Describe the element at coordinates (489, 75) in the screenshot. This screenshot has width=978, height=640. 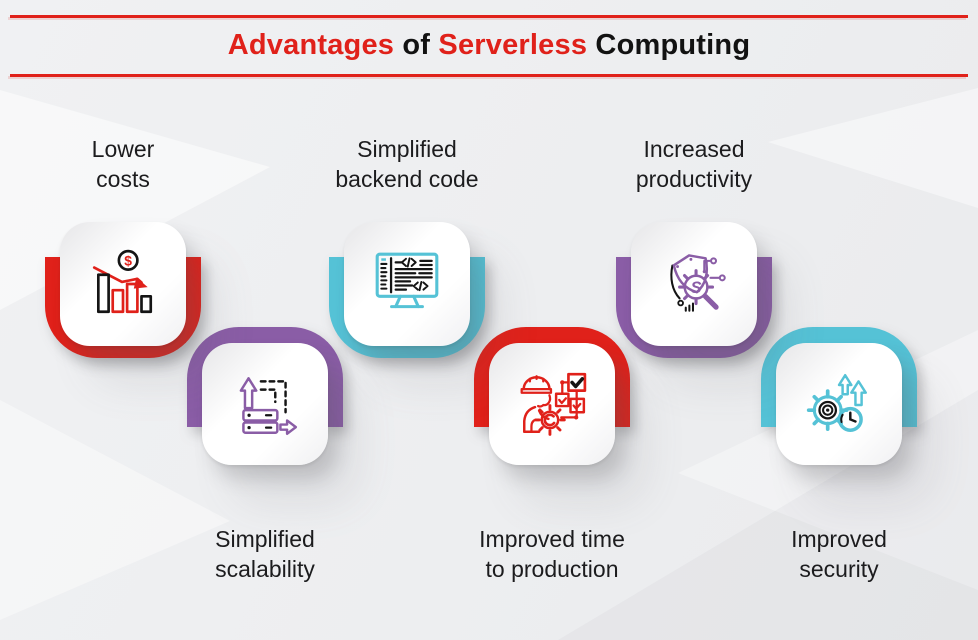
I see `title-rule-bottom` at that location.